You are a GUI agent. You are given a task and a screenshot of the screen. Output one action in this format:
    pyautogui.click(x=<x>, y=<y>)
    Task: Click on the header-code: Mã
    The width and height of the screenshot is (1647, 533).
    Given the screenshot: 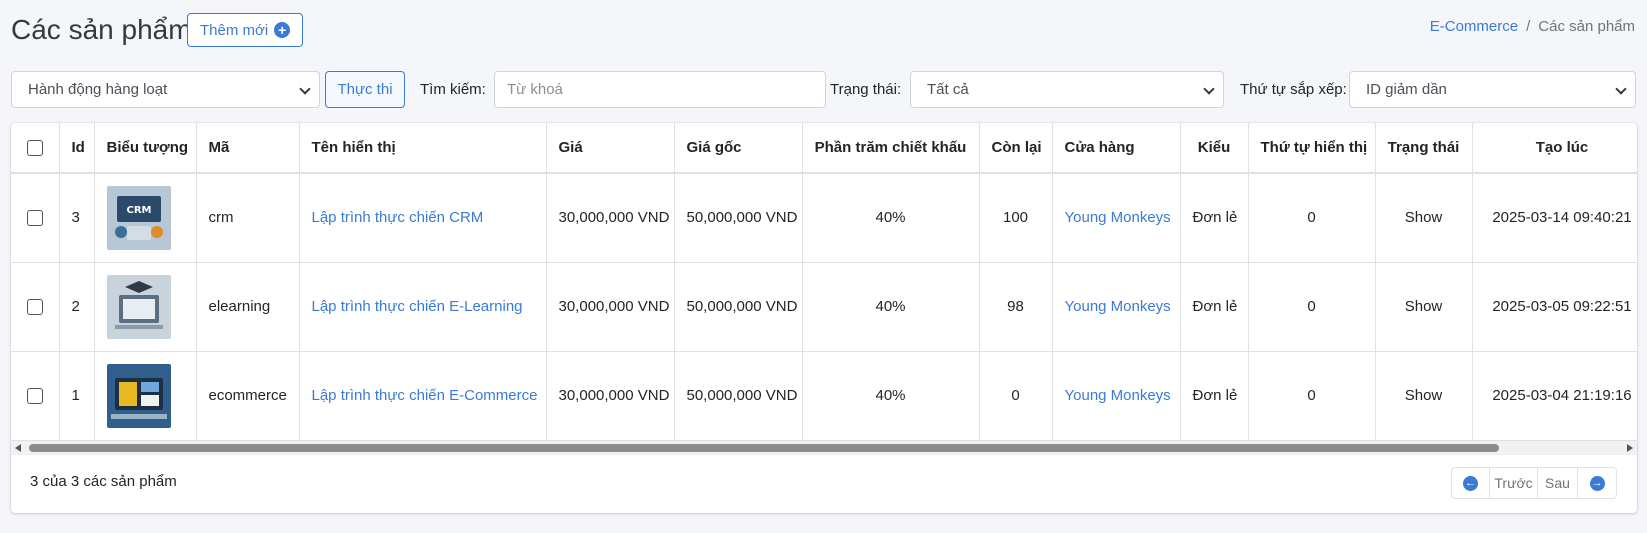 What is the action you would take?
    pyautogui.click(x=248, y=148)
    